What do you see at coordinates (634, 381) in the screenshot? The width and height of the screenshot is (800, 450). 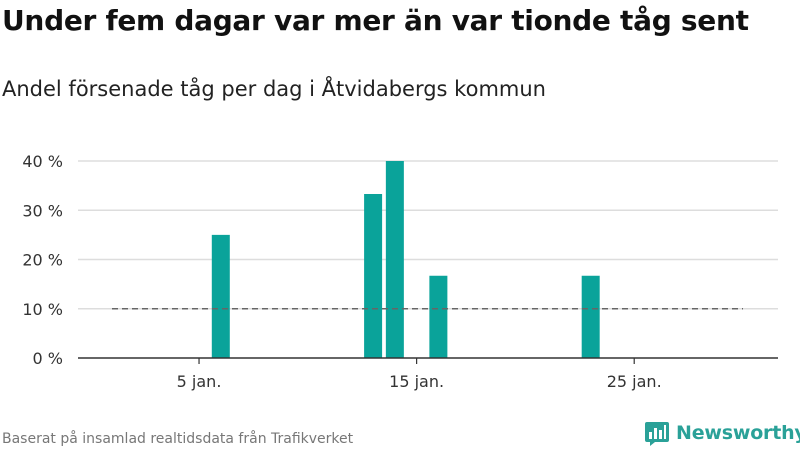 I see `x-tick-label: 25 jan.` at bounding box center [634, 381].